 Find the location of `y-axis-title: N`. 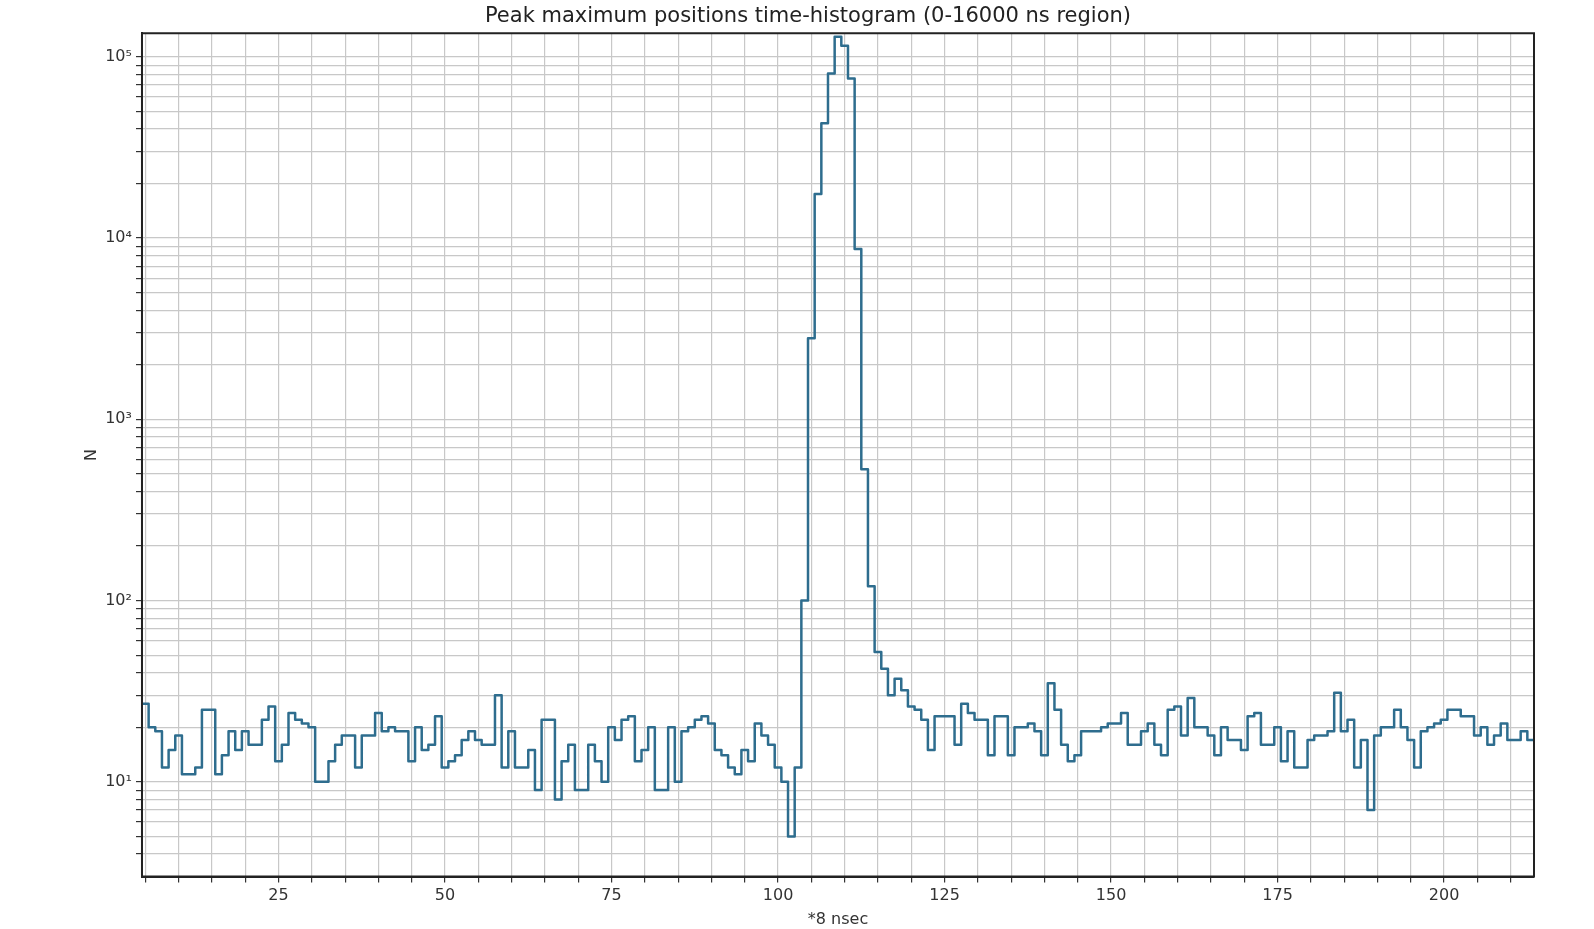

y-axis-title: N is located at coordinates (90, 454).